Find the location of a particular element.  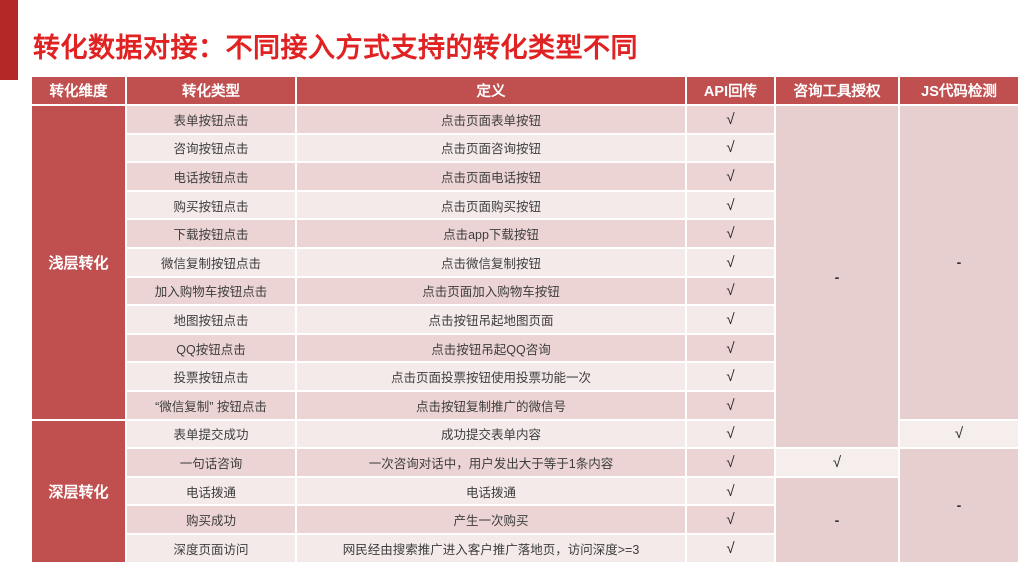

col-header-dimension: 转化维度 is located at coordinates (78, 90).